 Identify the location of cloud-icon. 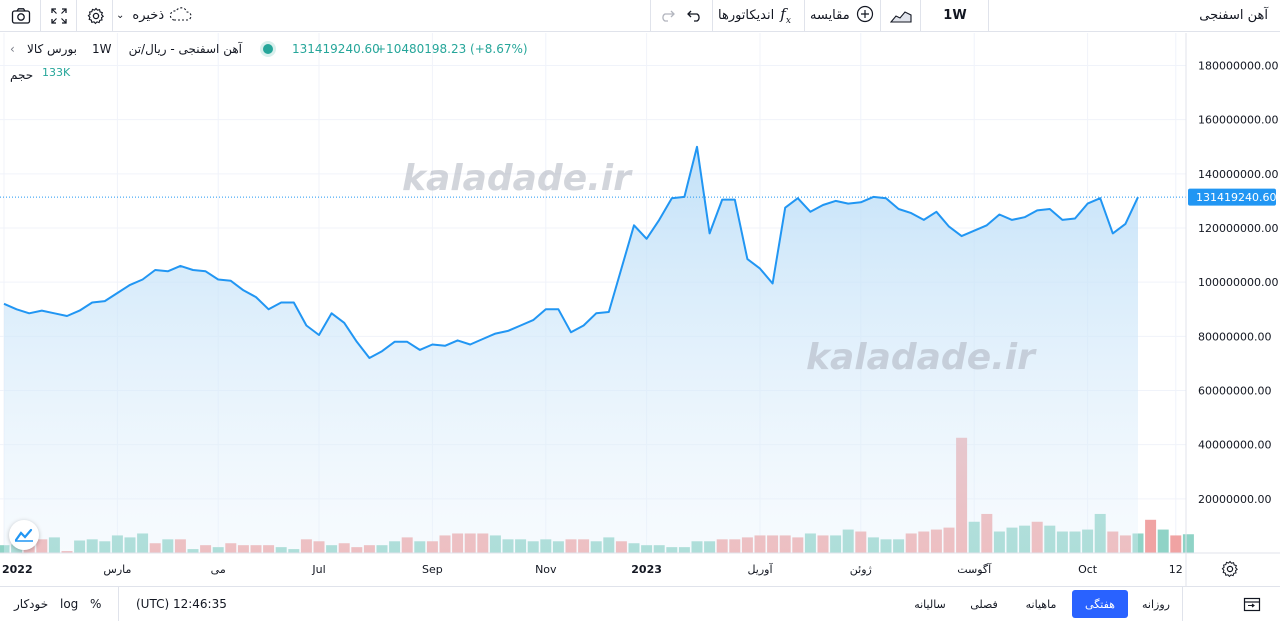
(180, 16).